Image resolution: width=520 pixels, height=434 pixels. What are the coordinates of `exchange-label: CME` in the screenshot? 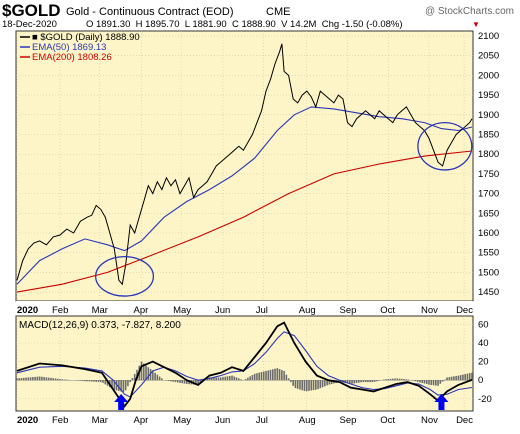 It's located at (278, 12).